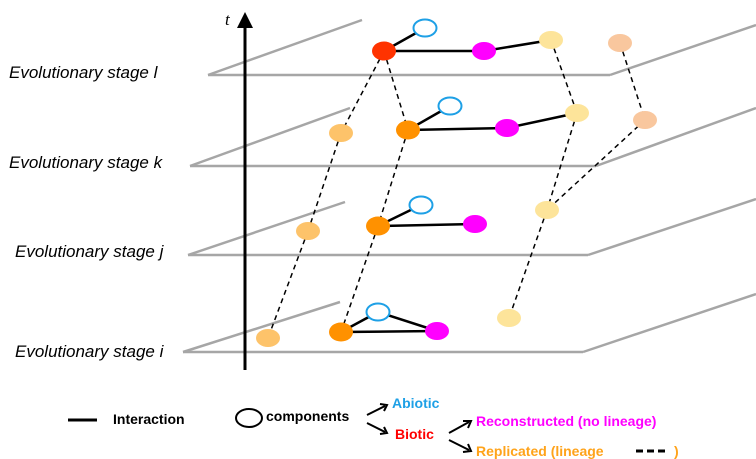 This screenshot has height=459, width=756. Describe the element at coordinates (469, 323) in the screenshot. I see `stage-plane-i` at that location.